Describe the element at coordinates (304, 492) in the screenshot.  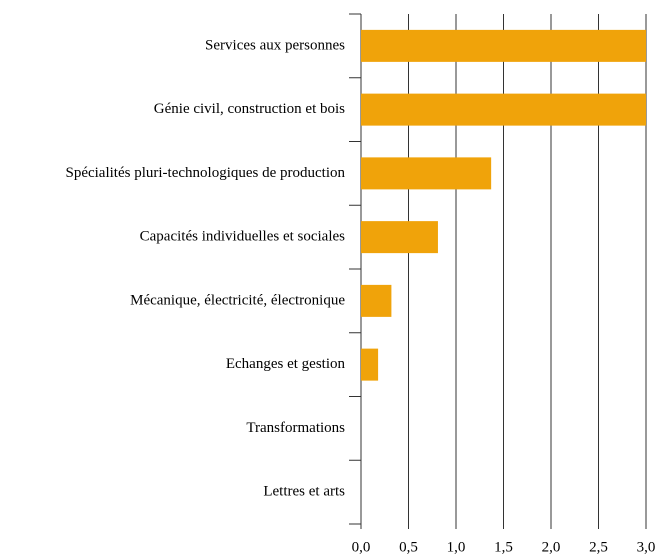
I see `y-tick-label: Lettres et arts` at that location.